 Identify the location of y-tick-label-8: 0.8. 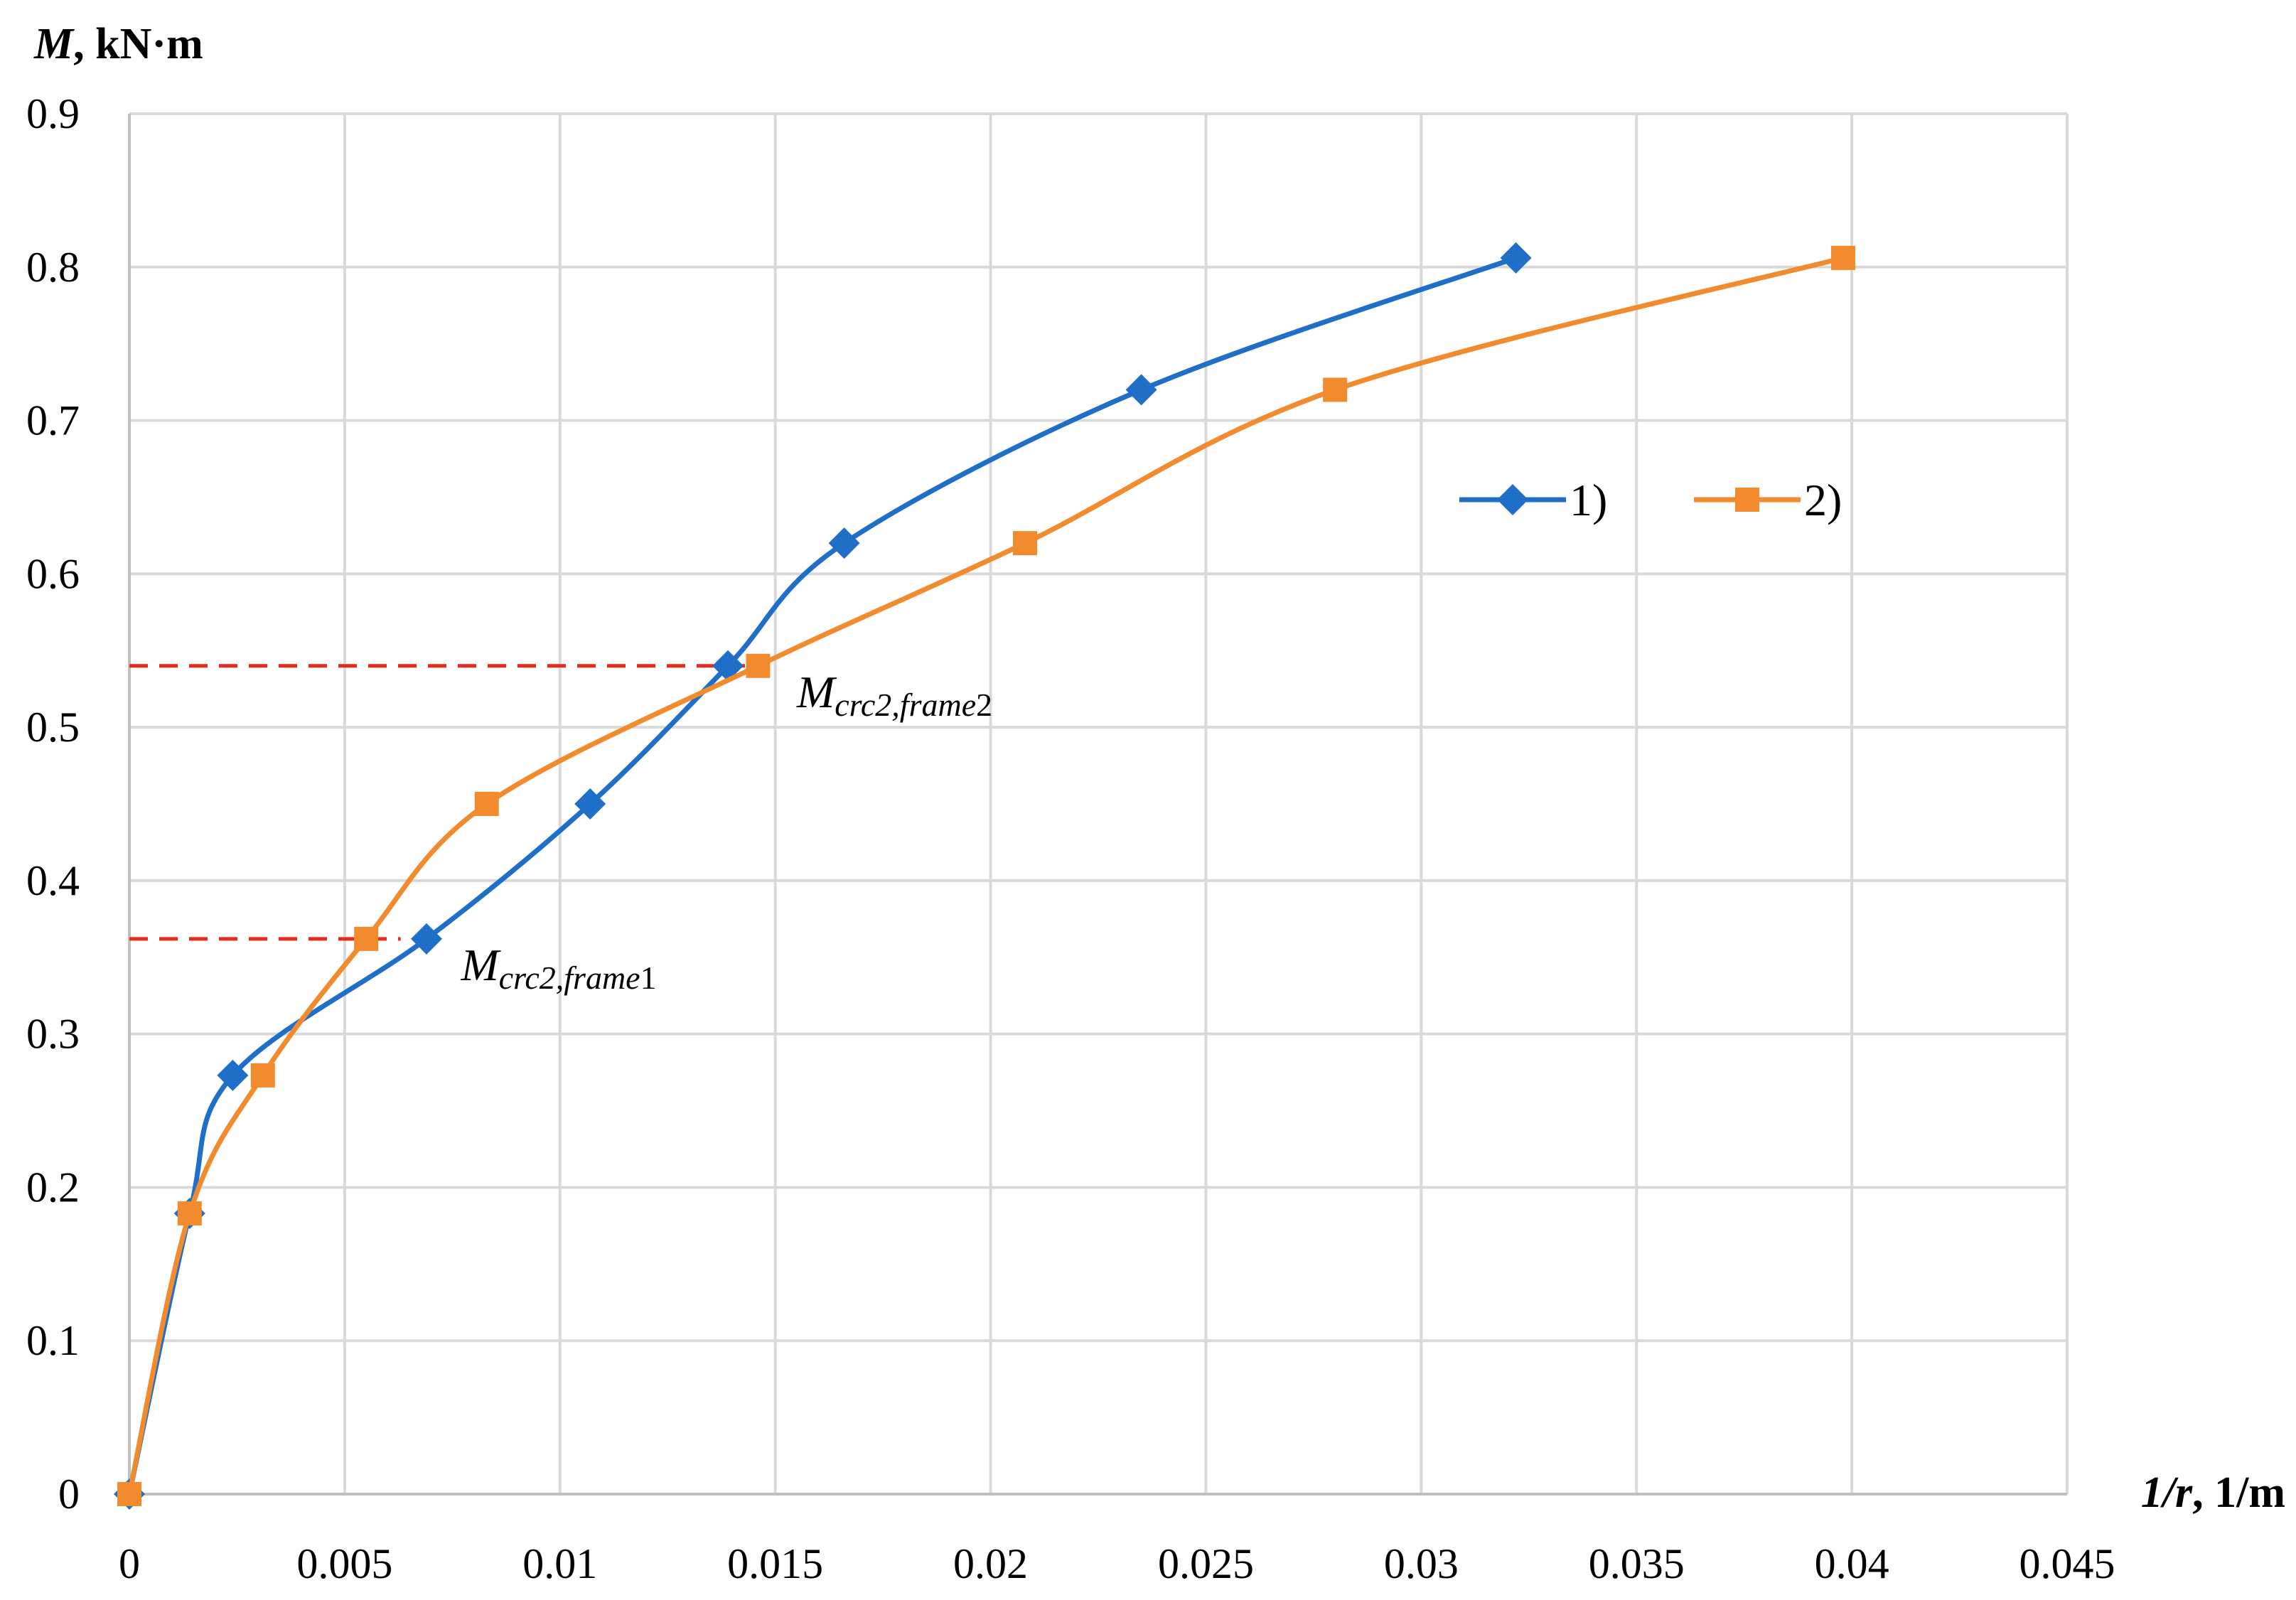
(53, 267).